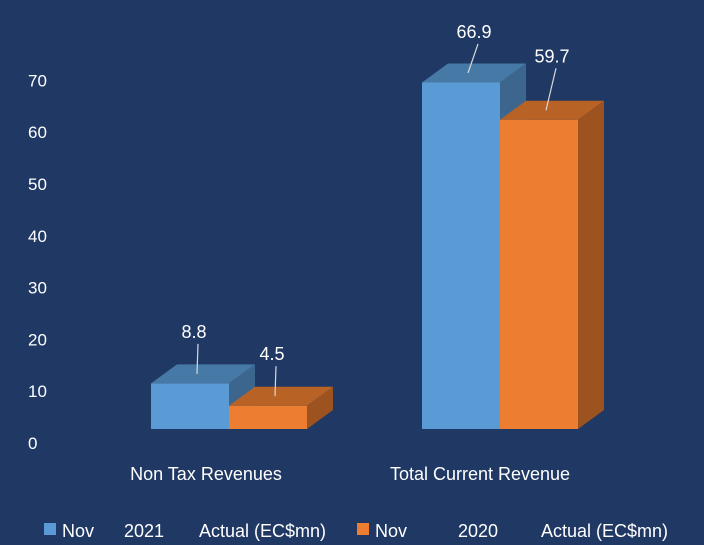 Image resolution: width=704 pixels, height=545 pixels. What do you see at coordinates (37, 236) in the screenshot?
I see `y-tick-label: 40` at bounding box center [37, 236].